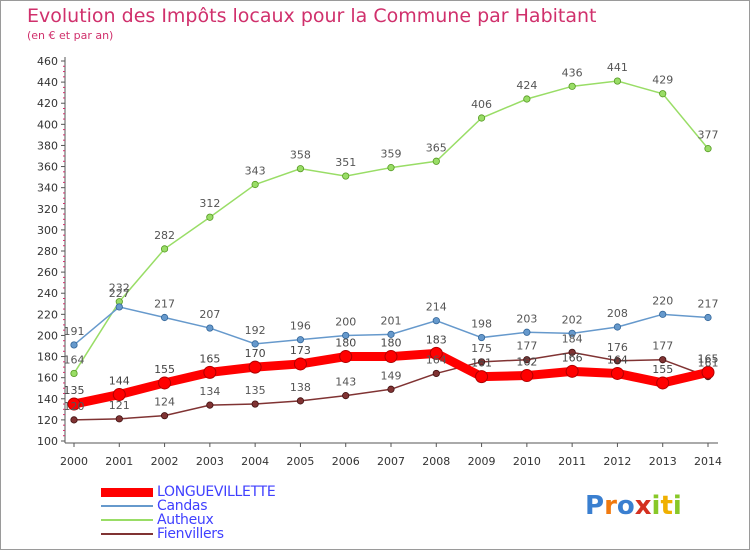  What do you see at coordinates (617, 347) in the screenshot?
I see `data-label: 176` at bounding box center [617, 347].